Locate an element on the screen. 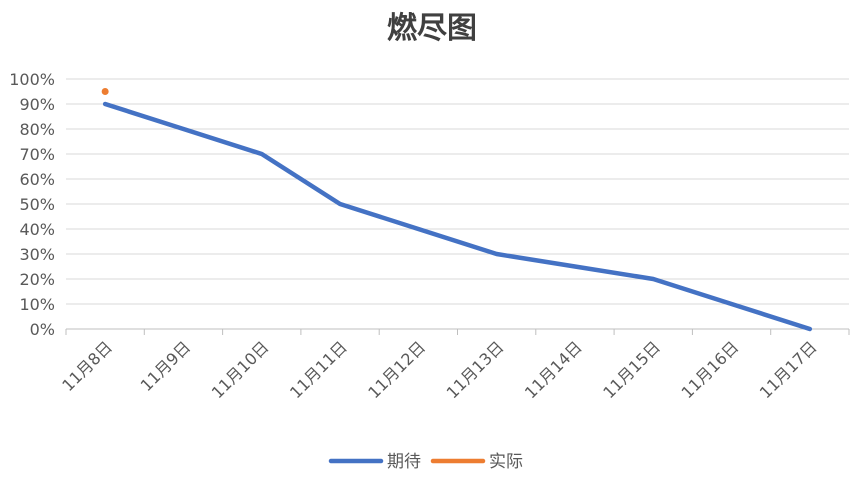 Image resolution: width=861 pixels, height=480 pixels. y-tick-label: 100% is located at coordinates (32, 79).